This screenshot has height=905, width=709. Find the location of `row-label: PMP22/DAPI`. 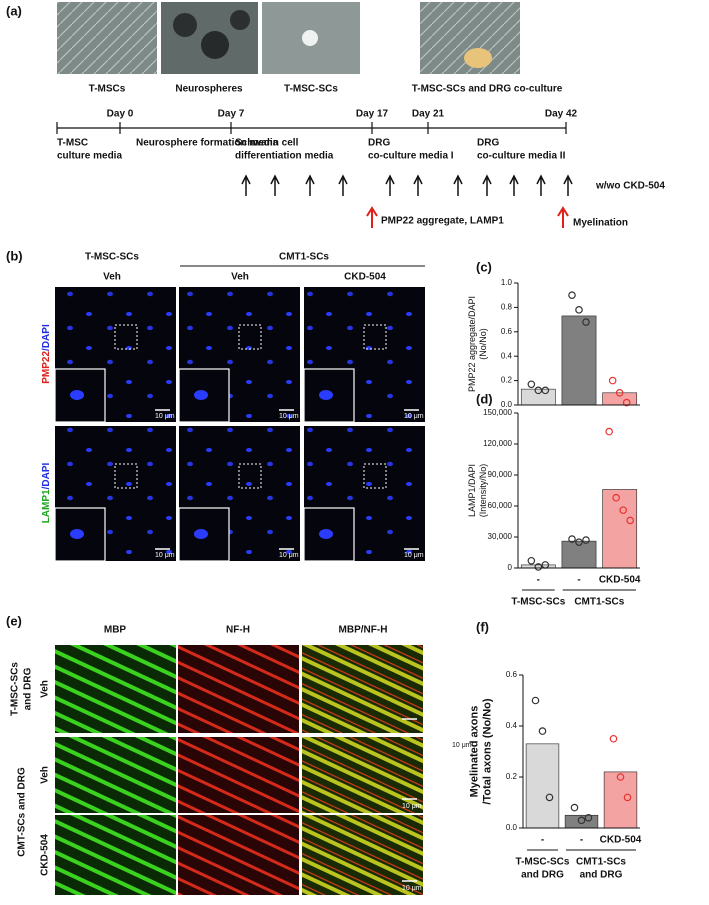

row-label: PMP22/DAPI is located at coordinates (46, 354).